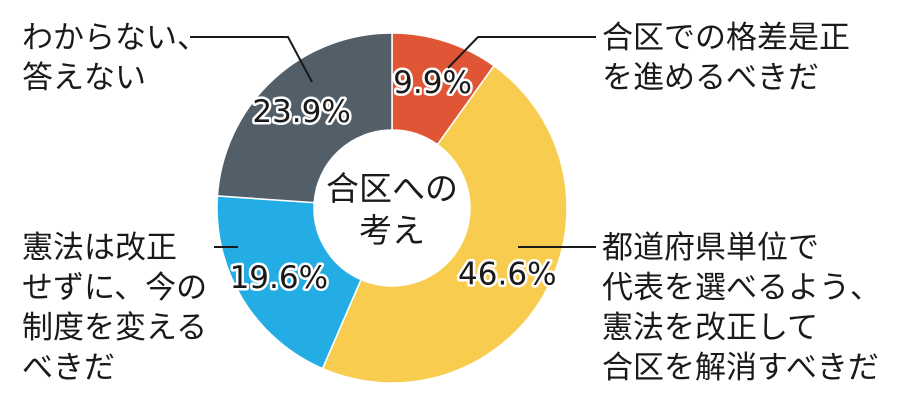 The width and height of the screenshot is (900, 416). What do you see at coordinates (279, 278) in the screenshot?
I see `slice-value-label: 19.6%` at bounding box center [279, 278].